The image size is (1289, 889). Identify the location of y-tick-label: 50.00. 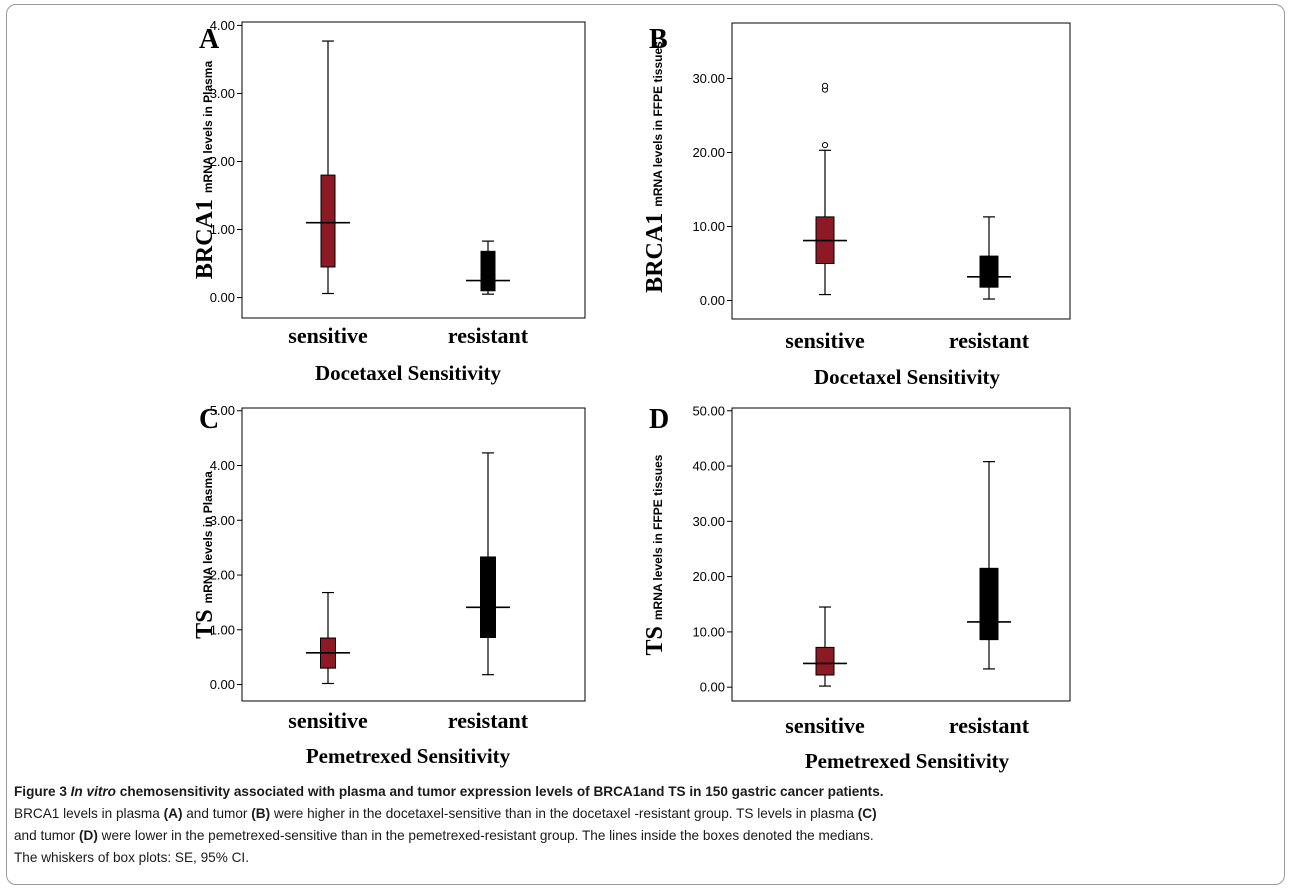
(708, 410).